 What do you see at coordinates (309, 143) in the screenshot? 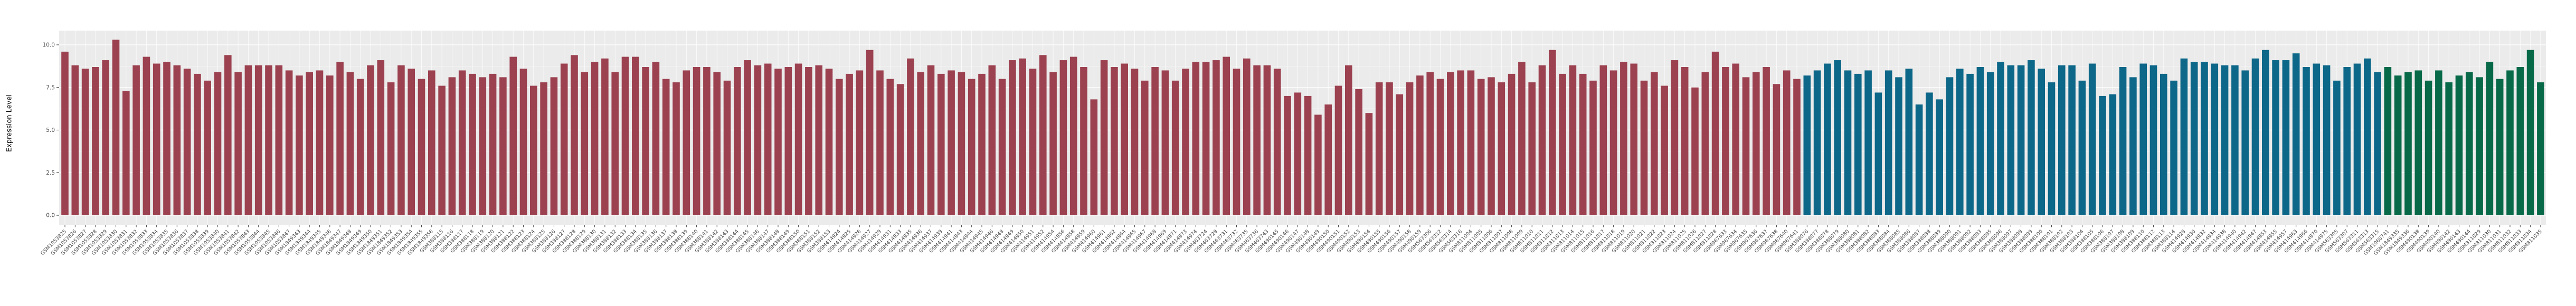
I see `bar-GSM1849344` at bounding box center [309, 143].